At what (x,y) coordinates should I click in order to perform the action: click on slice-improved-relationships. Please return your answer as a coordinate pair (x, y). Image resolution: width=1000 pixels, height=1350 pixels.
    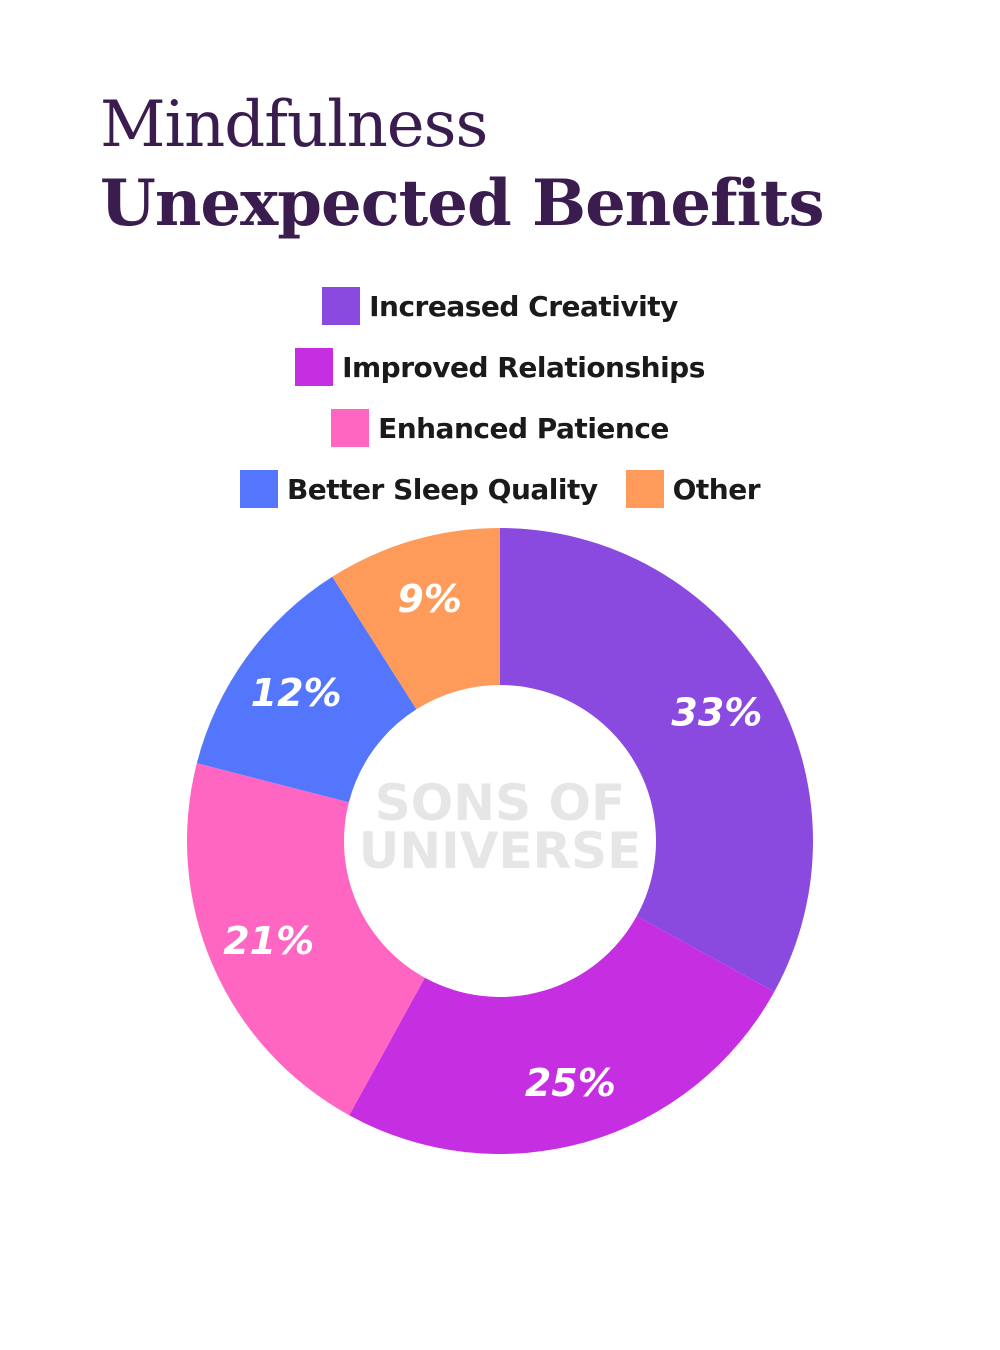
    Looking at the image, I should click on (562, 1035).